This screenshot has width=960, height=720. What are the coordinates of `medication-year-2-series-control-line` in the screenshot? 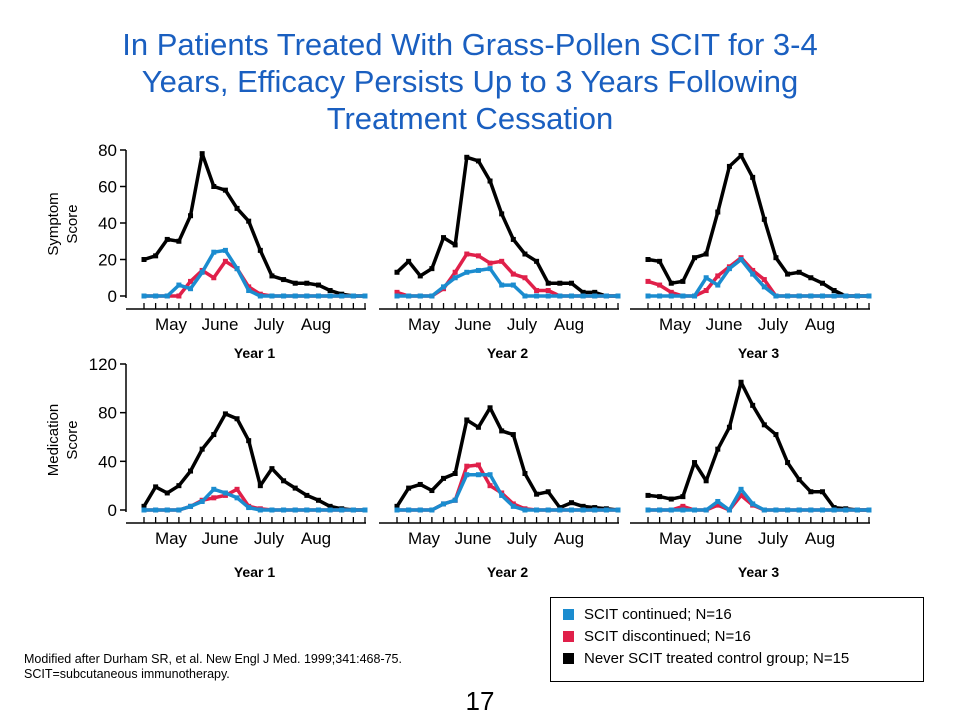 It's located at (507, 459).